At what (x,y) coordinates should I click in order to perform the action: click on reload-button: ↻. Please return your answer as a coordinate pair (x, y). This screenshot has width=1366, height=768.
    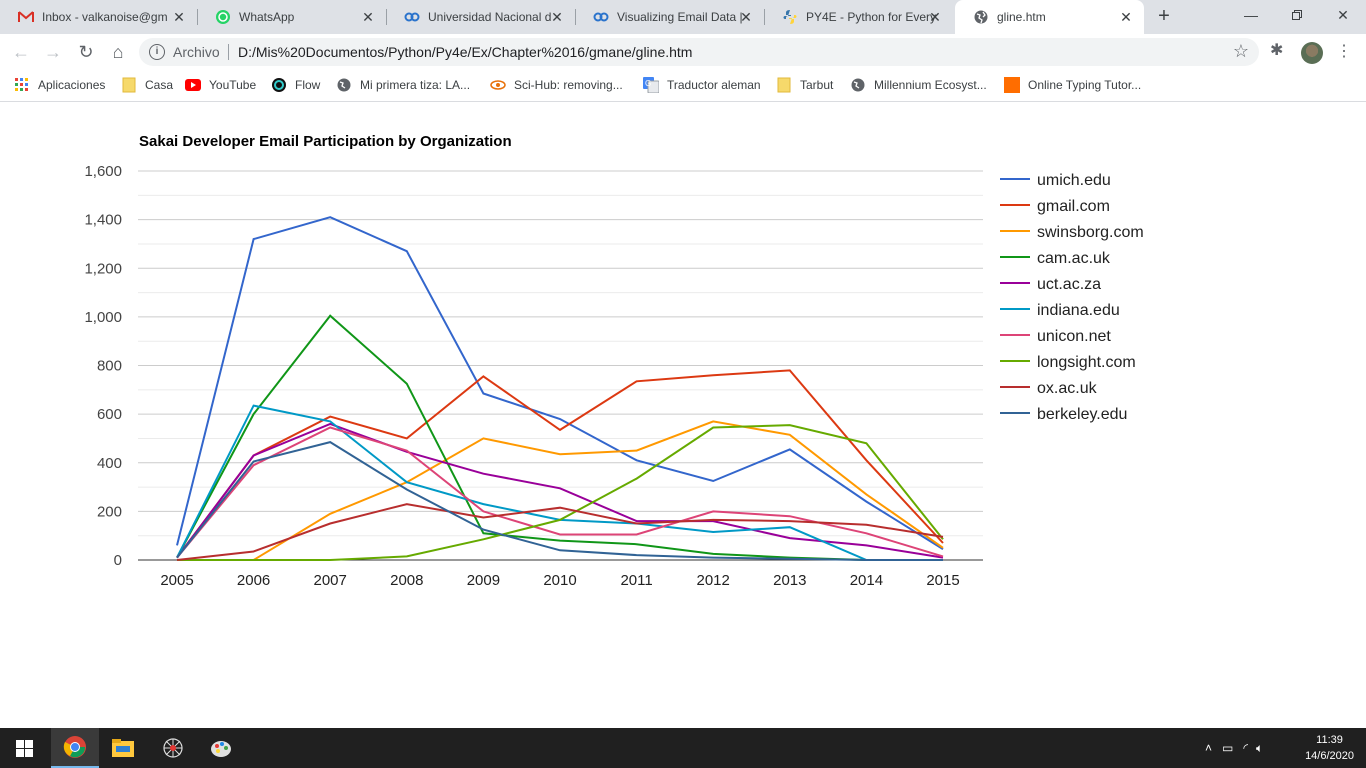
    Looking at the image, I should click on (86, 52).